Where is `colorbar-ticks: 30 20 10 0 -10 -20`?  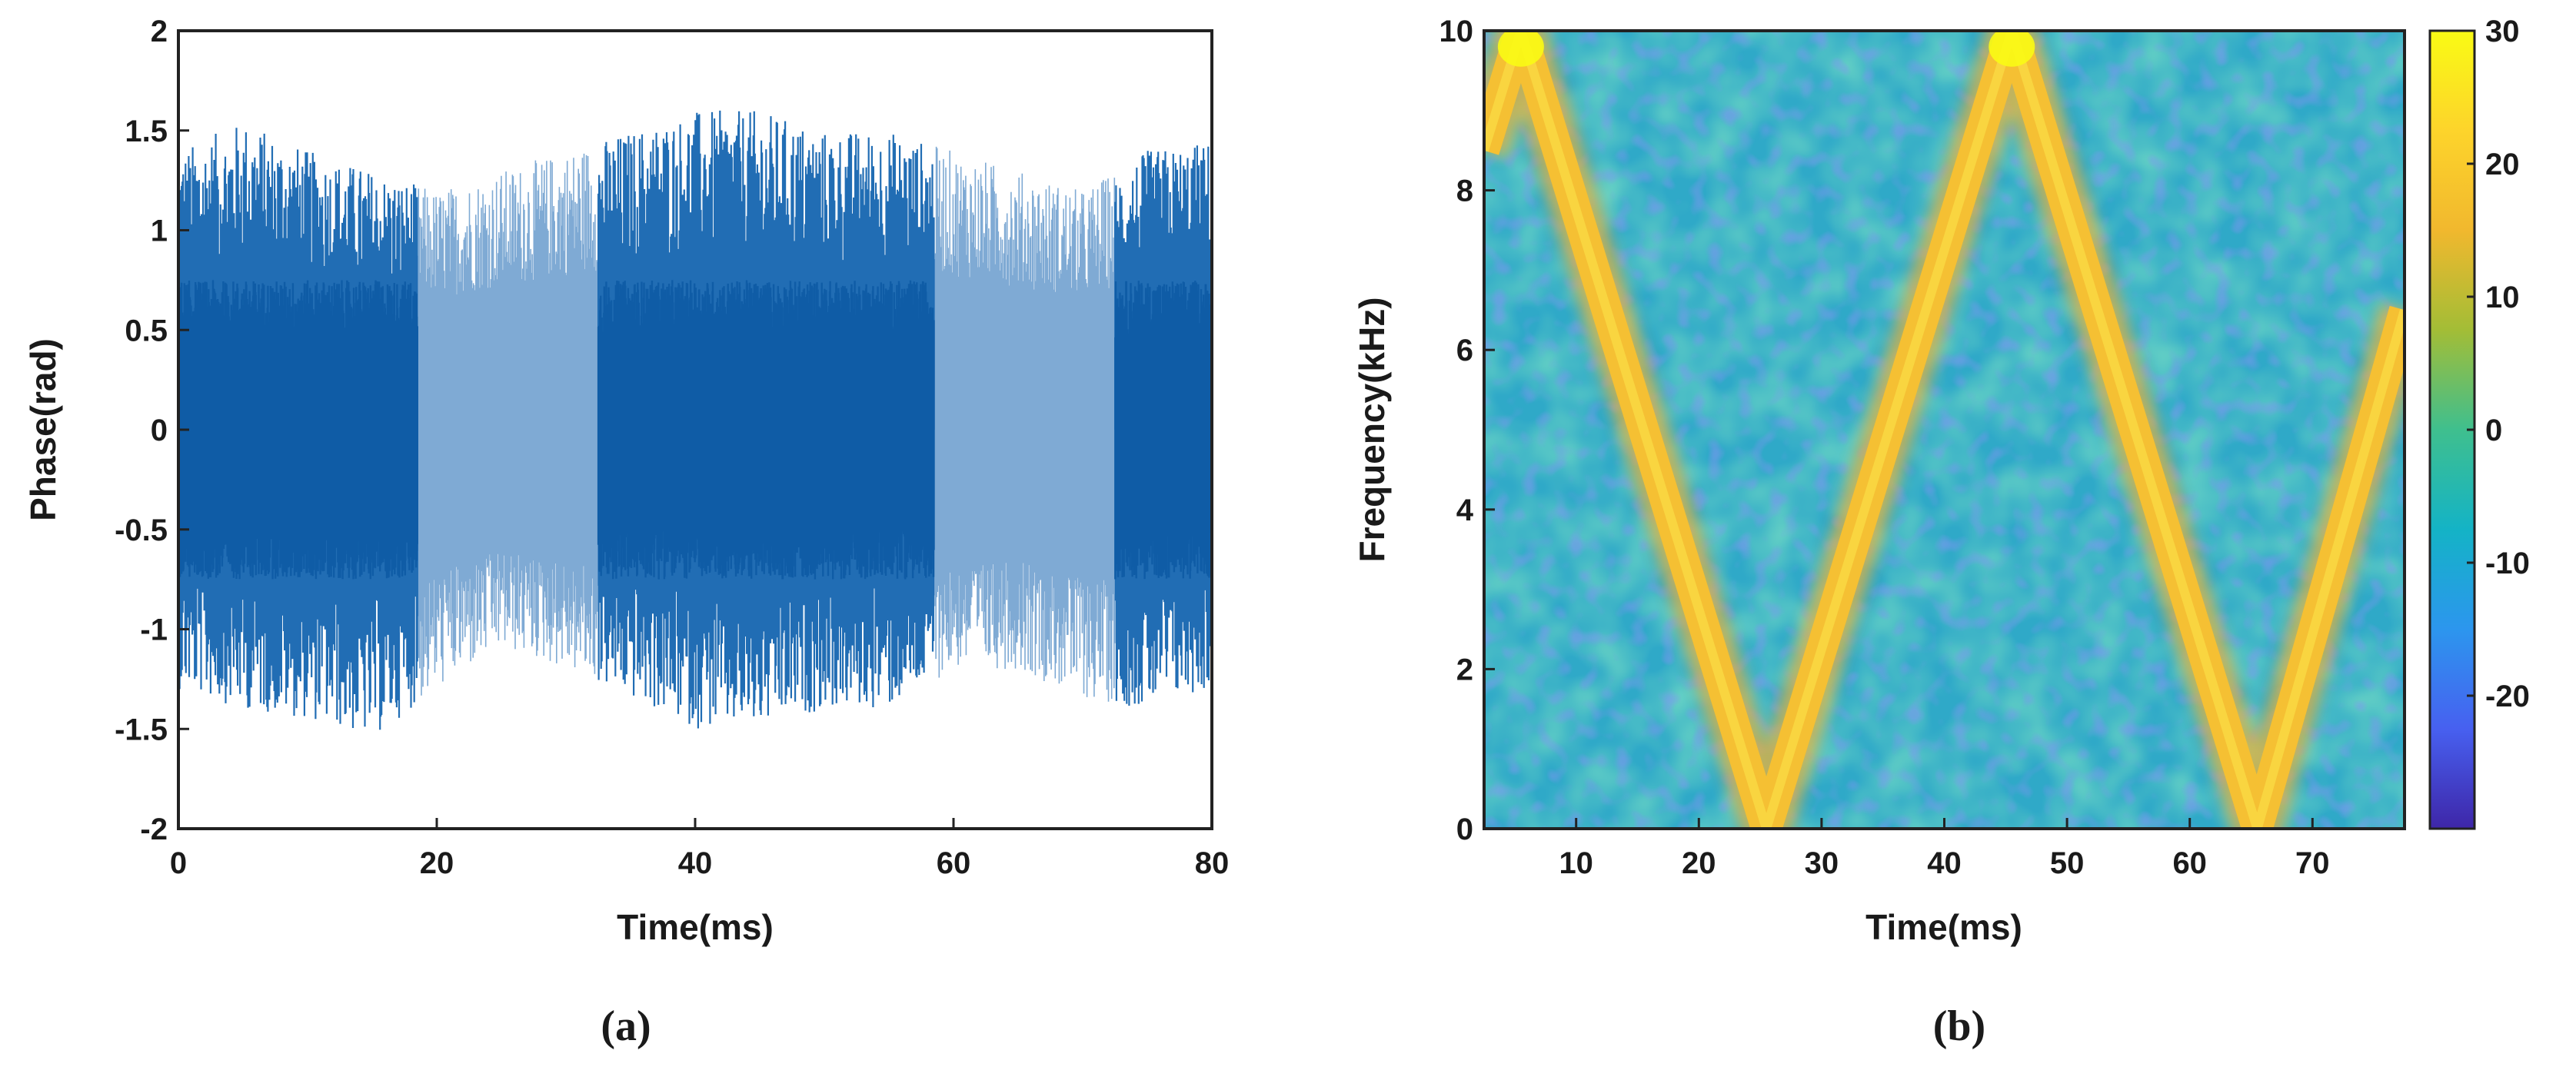 colorbar-ticks: 30 20 10 0 -10 -20 is located at coordinates (2498, 364).